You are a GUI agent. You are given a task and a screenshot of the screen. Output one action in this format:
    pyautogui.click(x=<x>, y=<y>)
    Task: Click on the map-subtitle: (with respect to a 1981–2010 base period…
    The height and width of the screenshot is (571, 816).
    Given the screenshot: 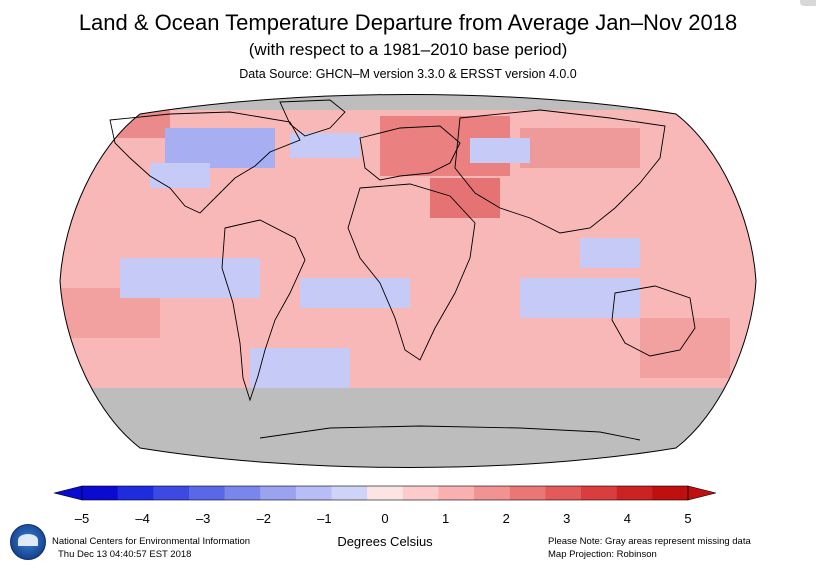 What is the action you would take?
    pyautogui.click(x=408, y=49)
    